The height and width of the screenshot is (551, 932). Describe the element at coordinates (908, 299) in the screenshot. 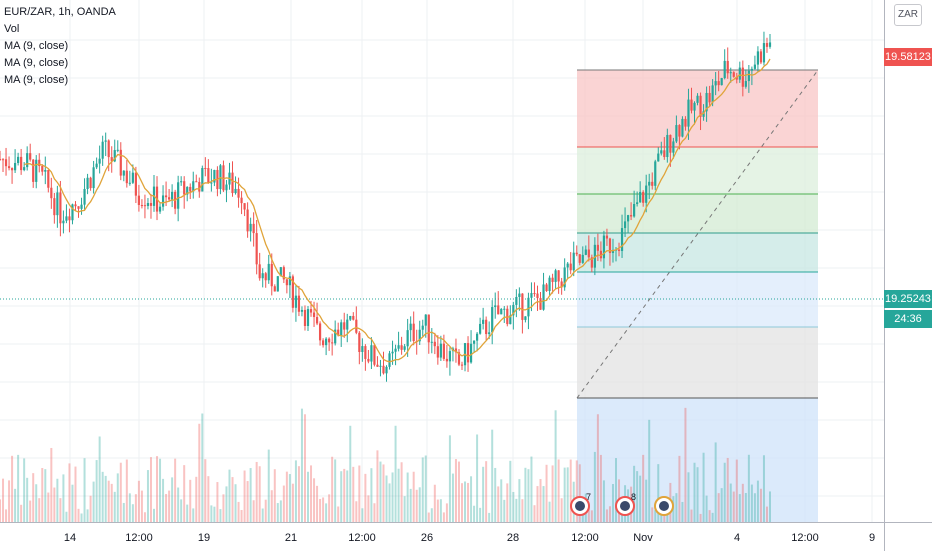

I see `price-tag-last: 19.25243` at that location.